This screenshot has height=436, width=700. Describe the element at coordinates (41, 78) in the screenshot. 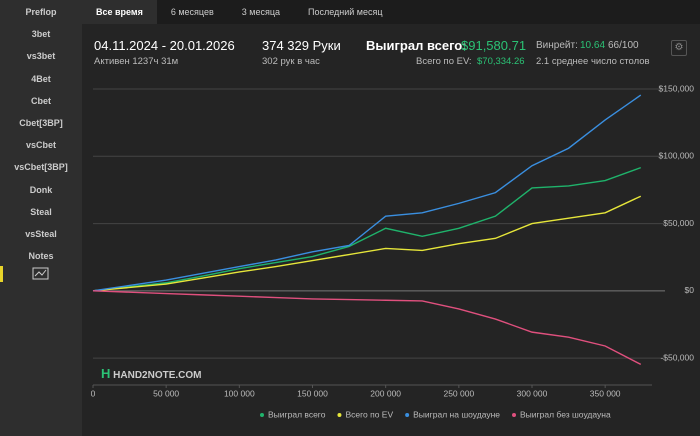

I see `sidebar-item: 4Bet` at that location.